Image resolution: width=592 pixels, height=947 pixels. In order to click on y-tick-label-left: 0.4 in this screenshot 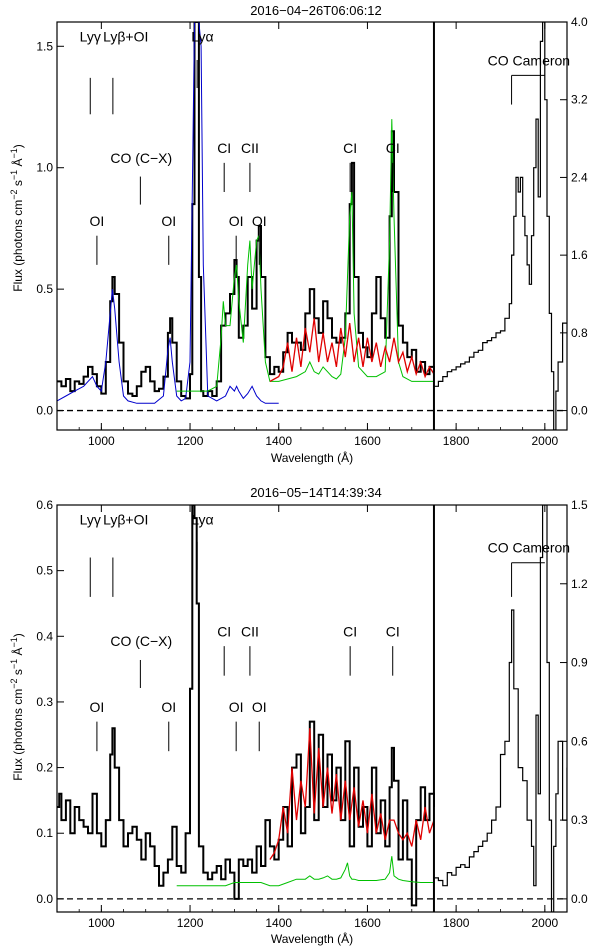, I will do `click(44, 636)`.